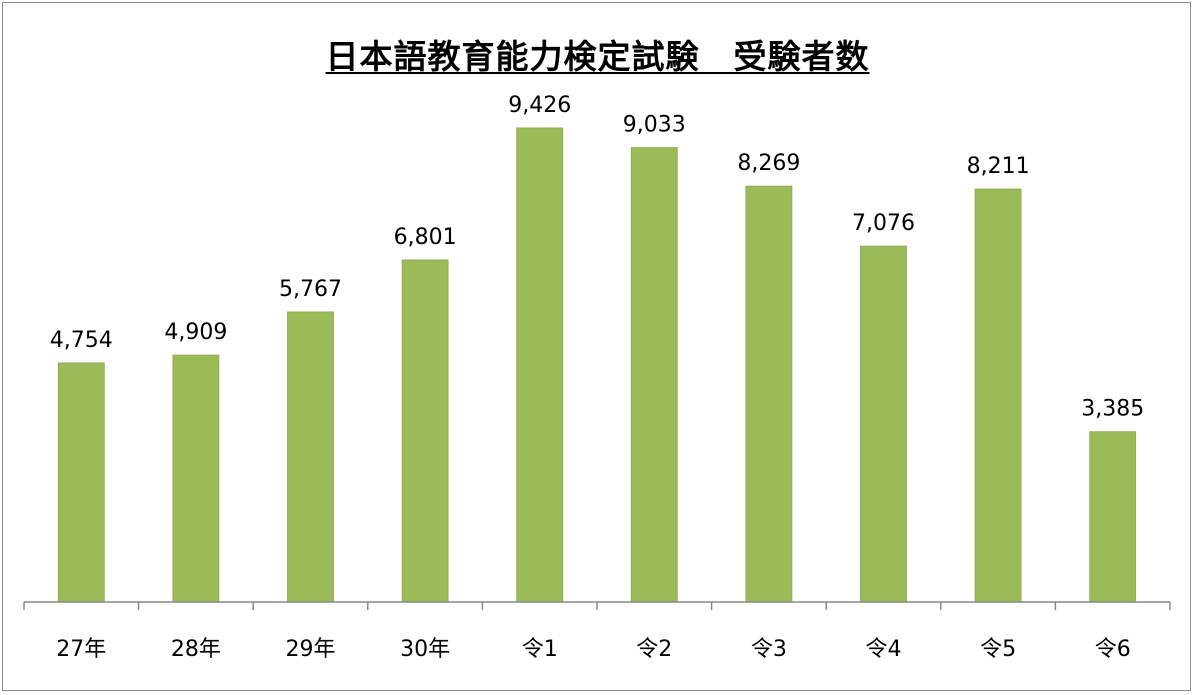 The width and height of the screenshot is (1195, 695). I want to click on x-tick-label-0: 27年, so click(81, 649).